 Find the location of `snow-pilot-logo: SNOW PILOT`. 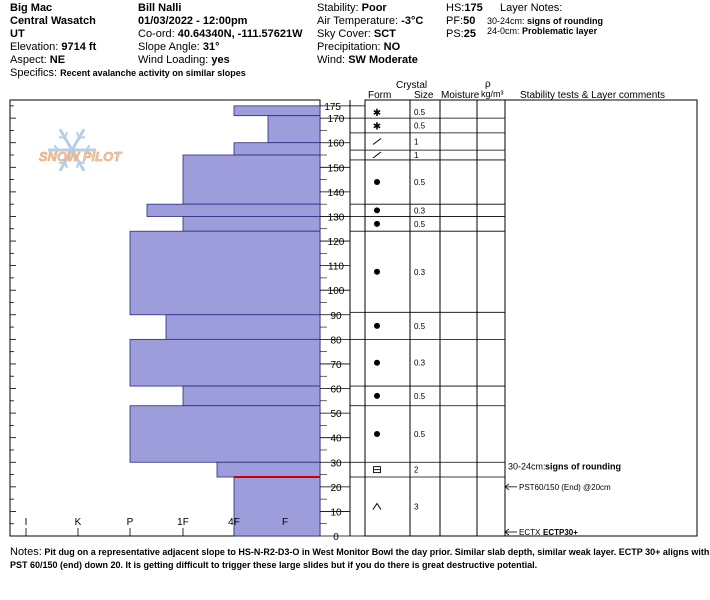

snow-pilot-logo: SNOW PILOT is located at coordinates (80, 150).